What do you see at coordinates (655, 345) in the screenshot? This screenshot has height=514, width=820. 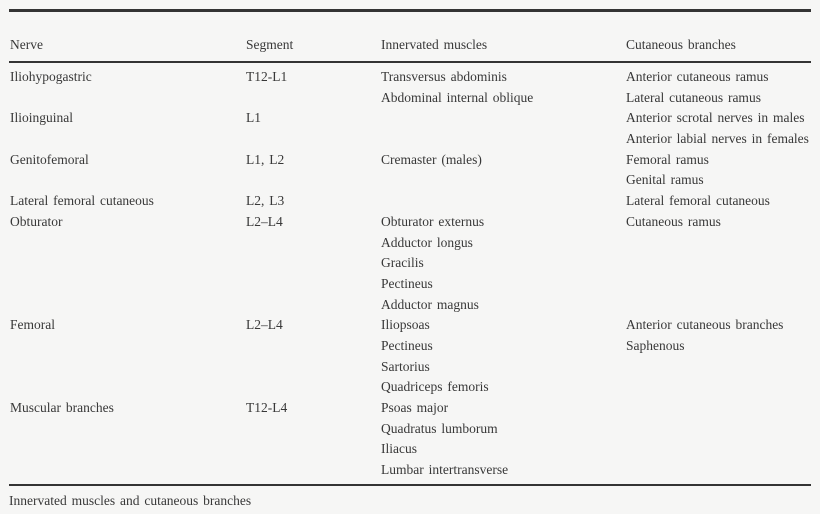 I see `cell-line: Saphenous` at bounding box center [655, 345].